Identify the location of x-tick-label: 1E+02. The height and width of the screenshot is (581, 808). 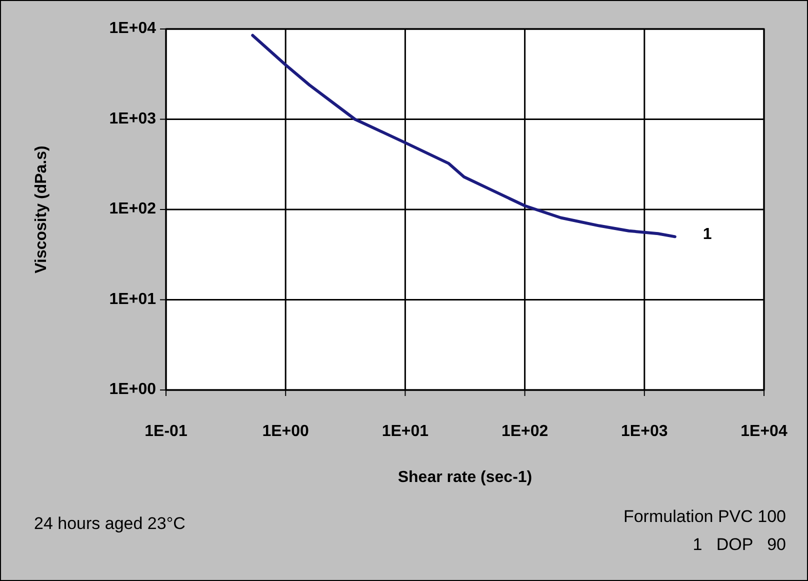
(524, 431).